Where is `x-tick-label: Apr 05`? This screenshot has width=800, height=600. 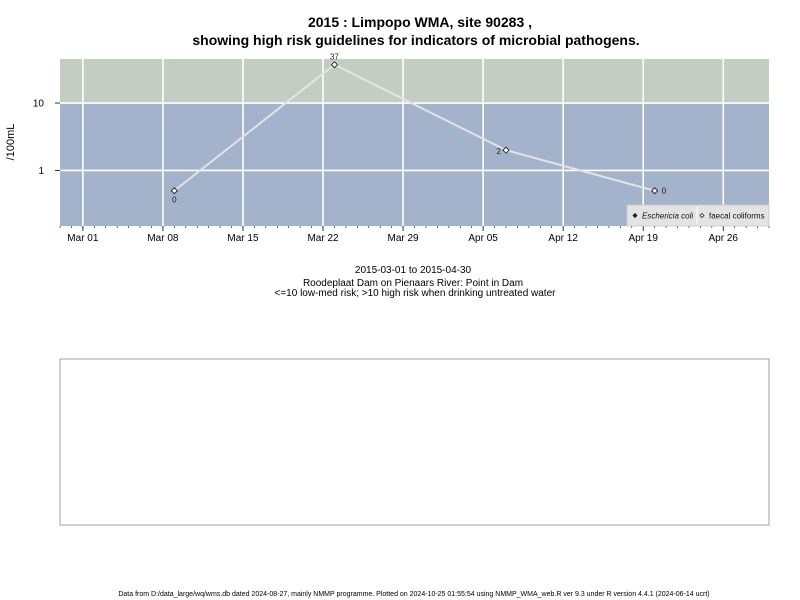 x-tick-label: Apr 05 is located at coordinates (483, 238).